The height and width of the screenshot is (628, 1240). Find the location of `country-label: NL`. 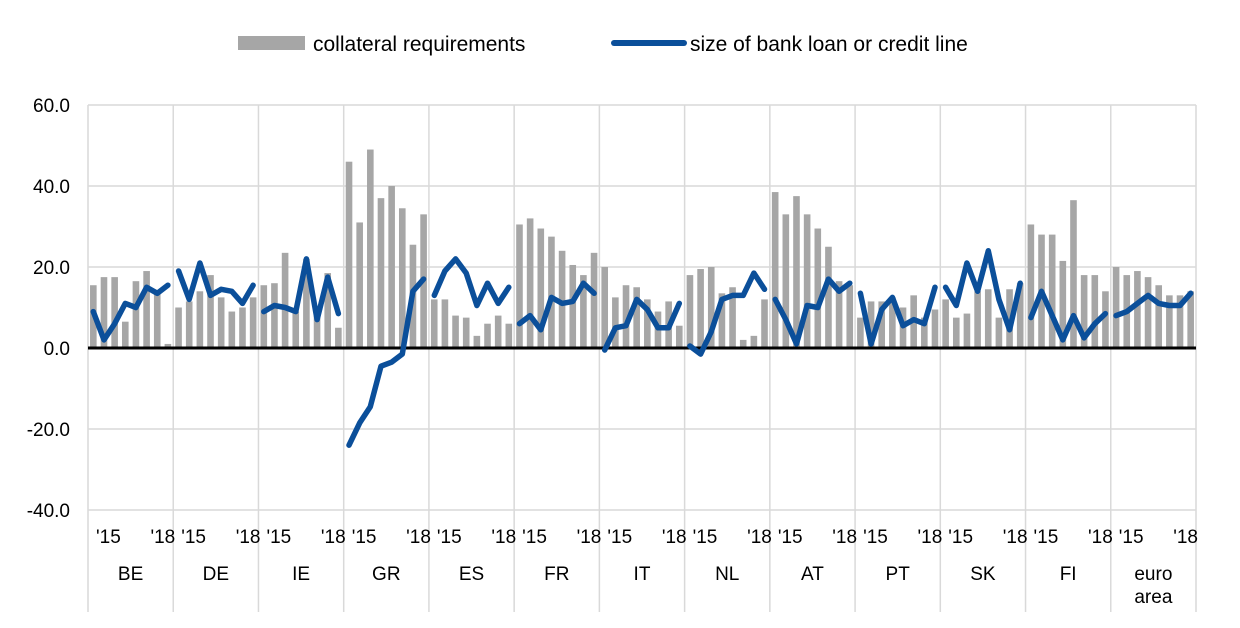

country-label: NL is located at coordinates (727, 574).